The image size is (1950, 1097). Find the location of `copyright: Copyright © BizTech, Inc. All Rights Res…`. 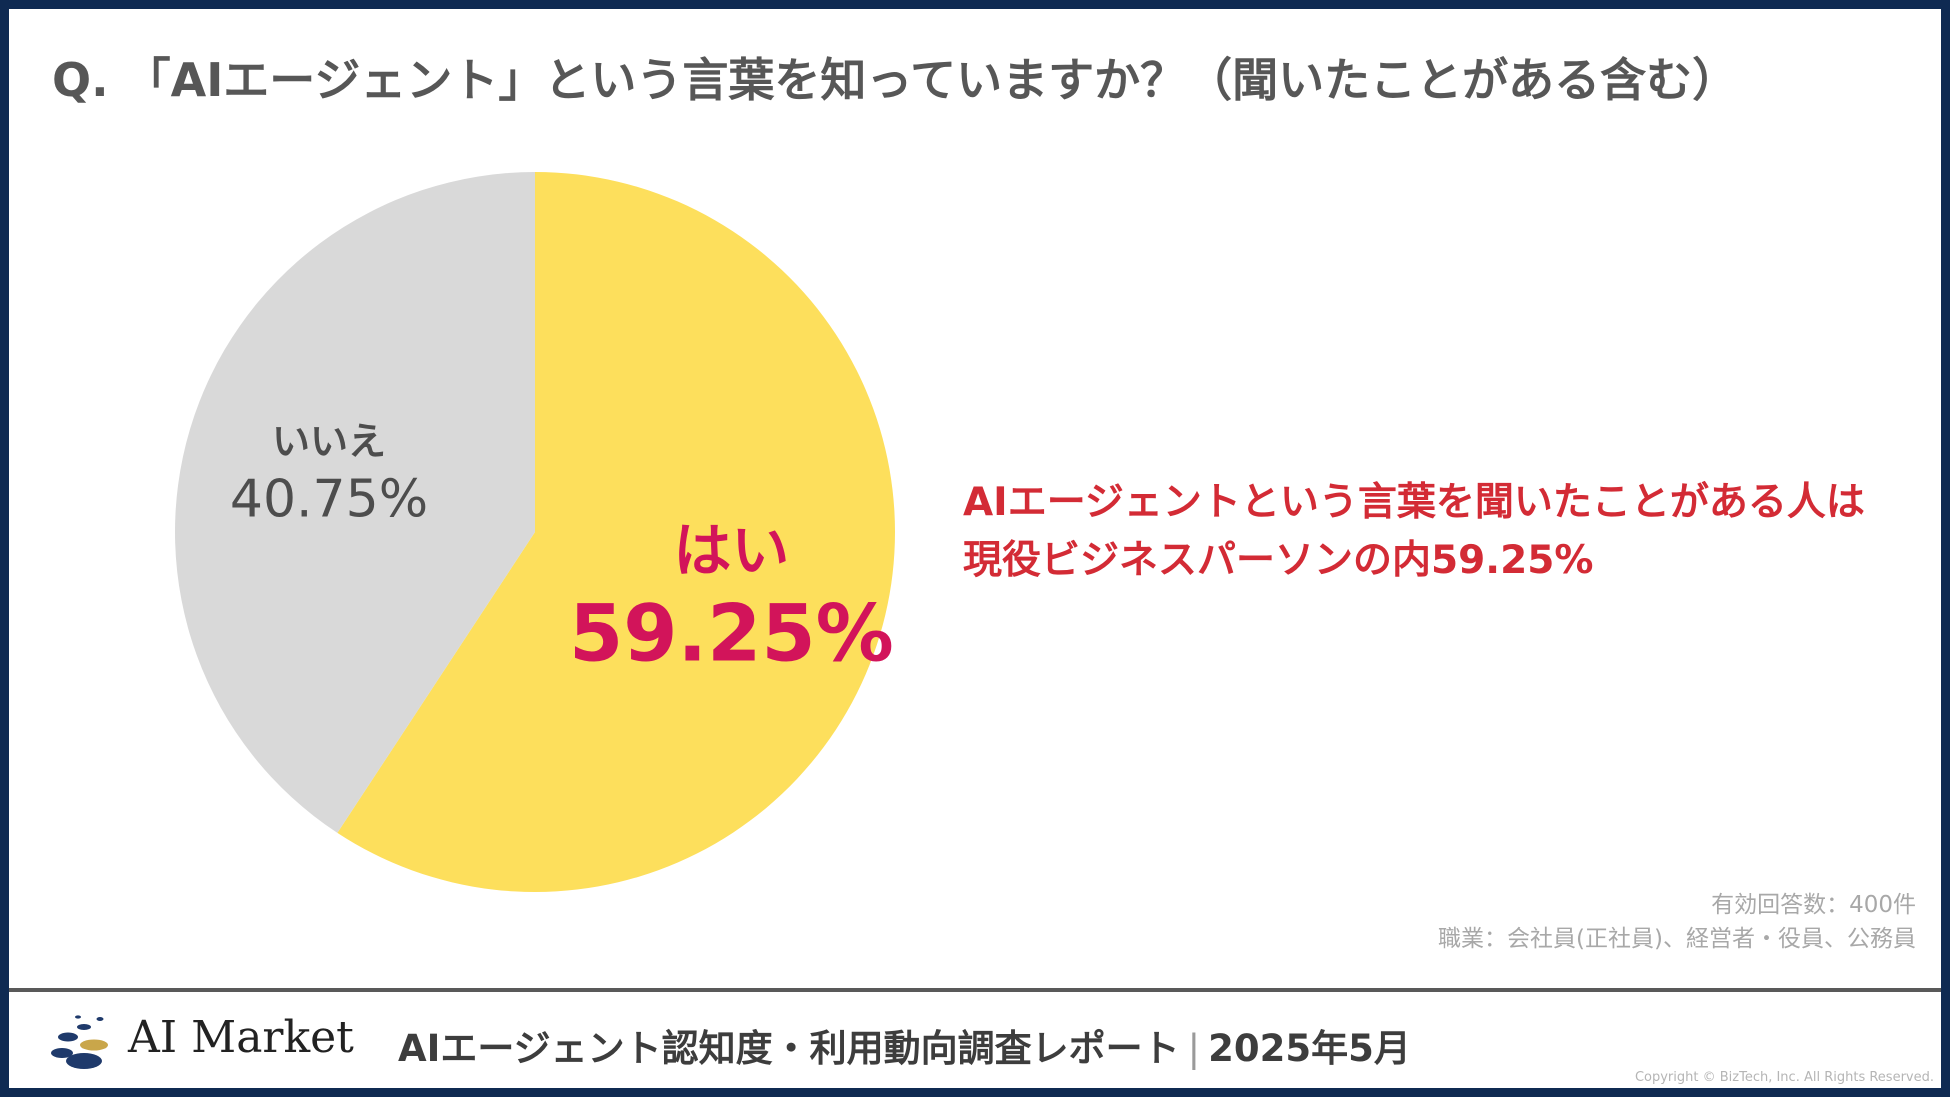

copyright: Copyright © BizTech, Inc. All Rights Res… is located at coordinates (1784, 1077).